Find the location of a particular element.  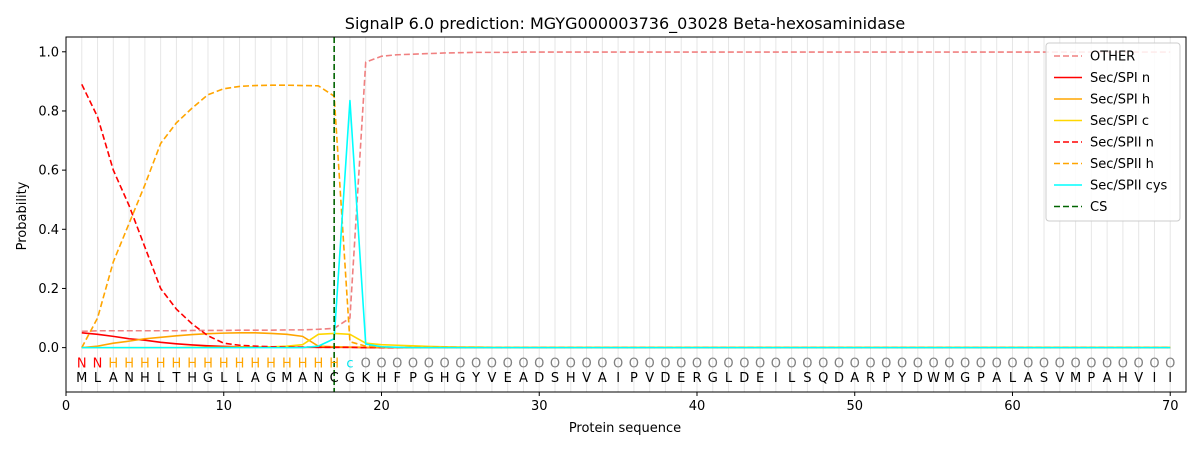

sequence-letter: W is located at coordinates (933, 378).